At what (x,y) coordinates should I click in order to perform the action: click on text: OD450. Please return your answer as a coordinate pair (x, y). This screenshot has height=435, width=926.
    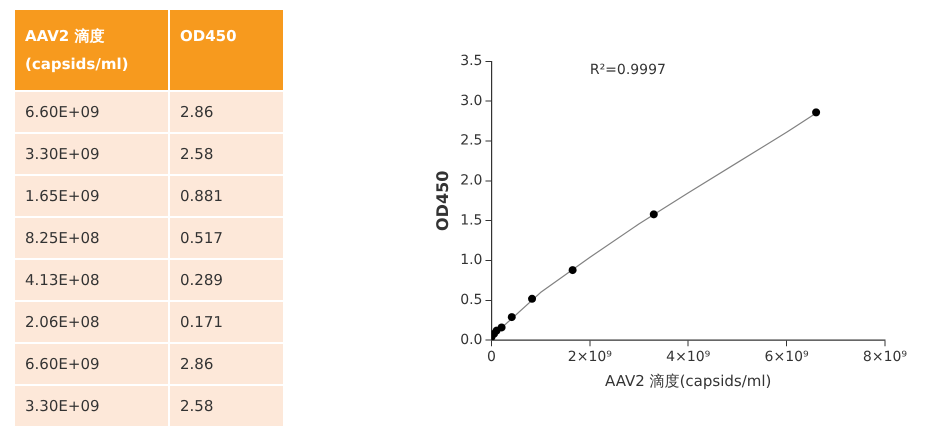
    Looking at the image, I should click on (226, 51).